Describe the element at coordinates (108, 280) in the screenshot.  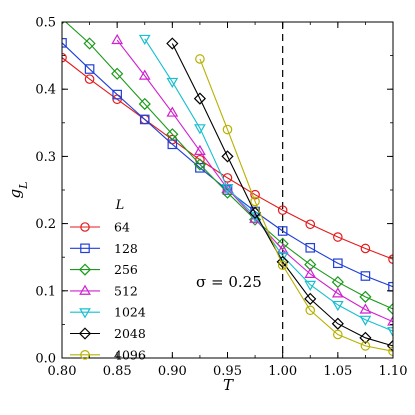
I see `legend: L 64 128 256 512 1024 2048 4096` at that location.